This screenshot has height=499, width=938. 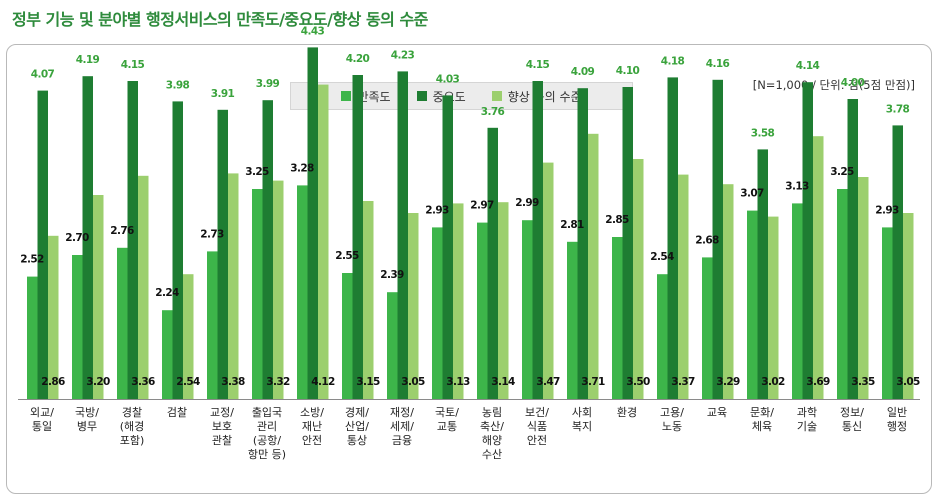 What do you see at coordinates (346, 96) in the screenshot?
I see `legend-swatch-satisfaction` at bounding box center [346, 96].